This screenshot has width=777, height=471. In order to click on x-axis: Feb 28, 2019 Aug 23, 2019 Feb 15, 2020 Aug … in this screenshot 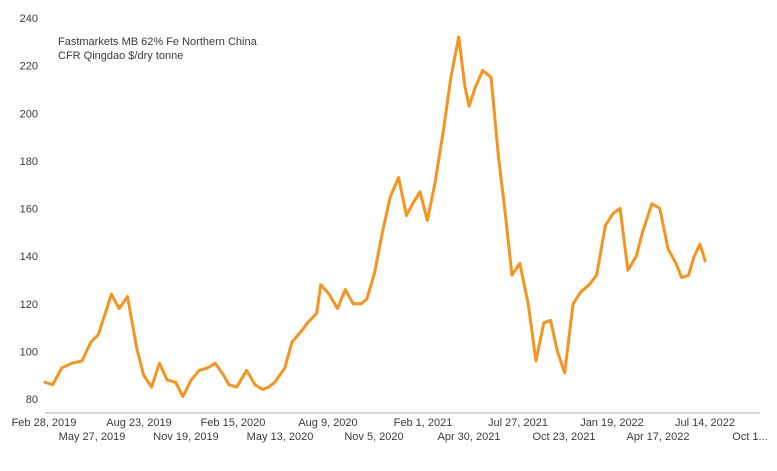, I will do `click(390, 427)`.